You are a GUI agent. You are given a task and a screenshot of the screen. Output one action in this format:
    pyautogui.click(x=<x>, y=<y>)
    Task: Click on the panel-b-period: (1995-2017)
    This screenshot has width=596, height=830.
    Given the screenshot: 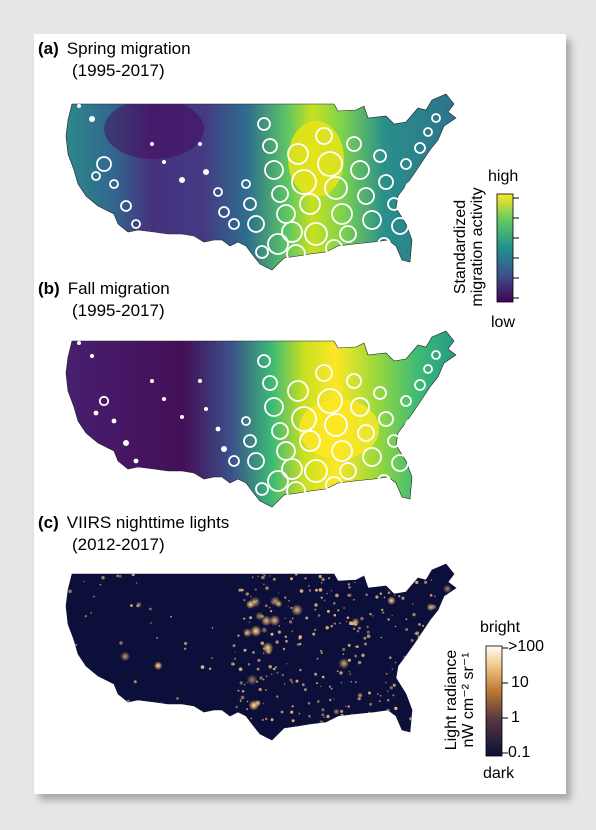 What is the action you would take?
    pyautogui.click(x=118, y=310)
    